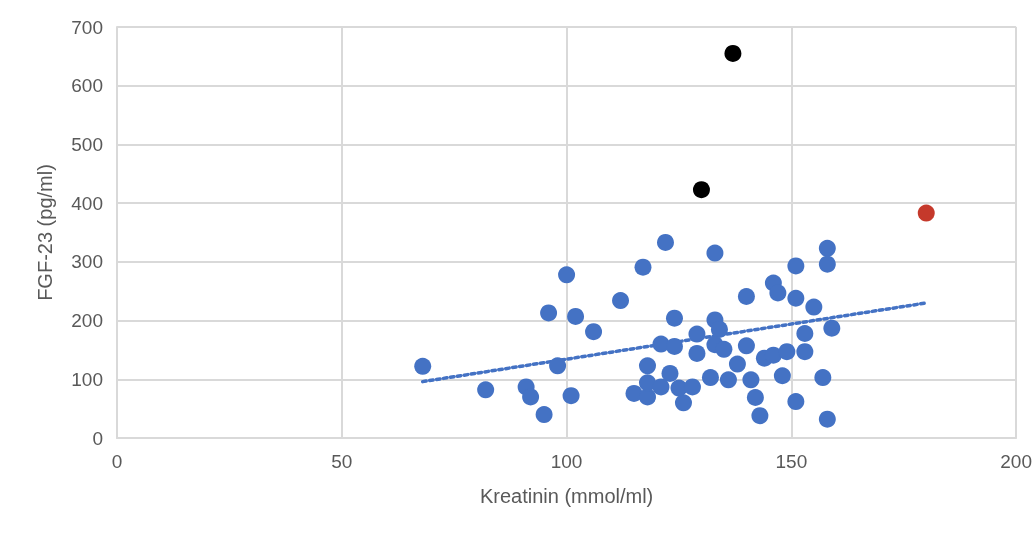  Describe the element at coordinates (566, 496) in the screenshot. I see `x-axis-title: Kreatinin (mmol/ml)` at that location.